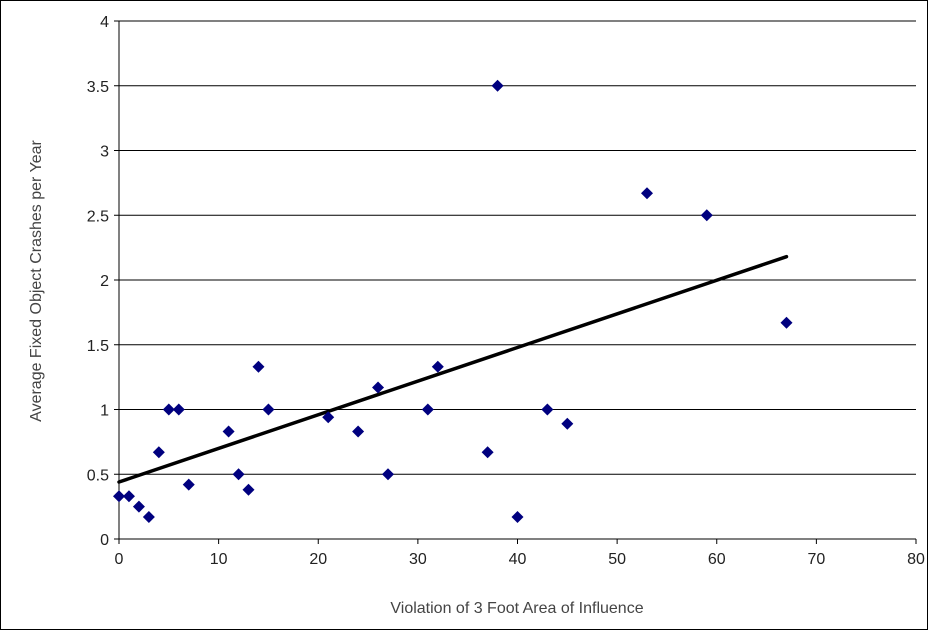 The width and height of the screenshot is (928, 630). Describe the element at coordinates (98, 216) in the screenshot. I see `y-tick-label: 2.5` at that location.